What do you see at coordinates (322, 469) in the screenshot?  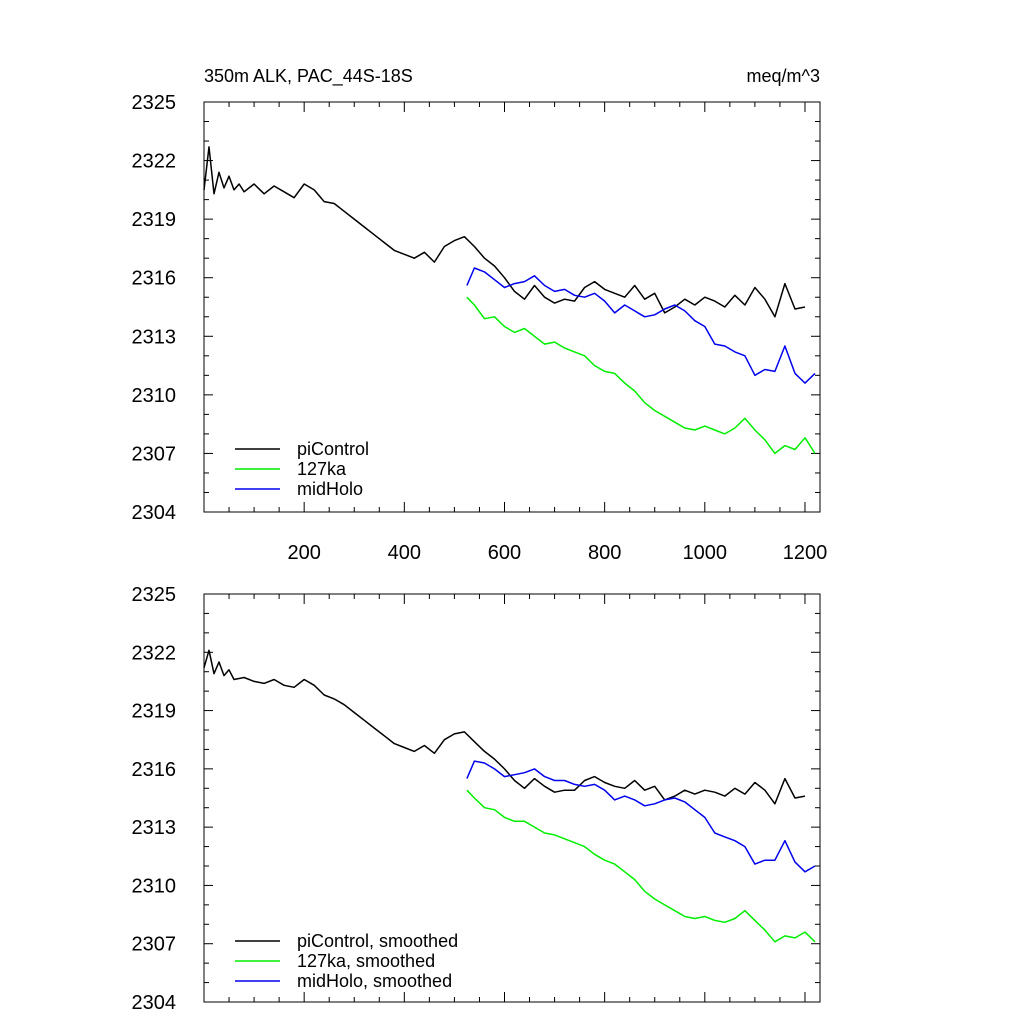 I see `legend-label: 127ka` at bounding box center [322, 469].